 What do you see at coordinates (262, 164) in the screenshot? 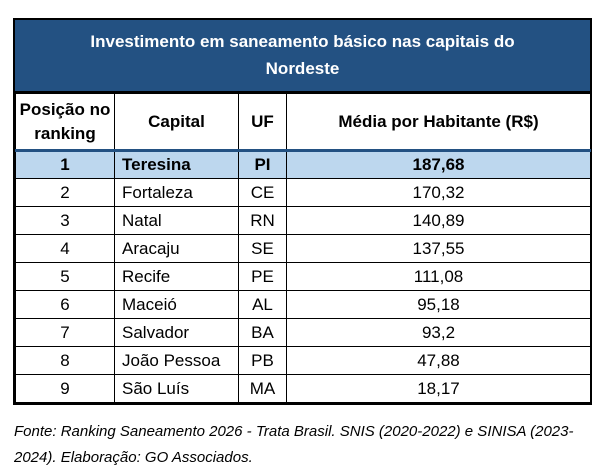
I see `uf-cell: PI` at bounding box center [262, 164].